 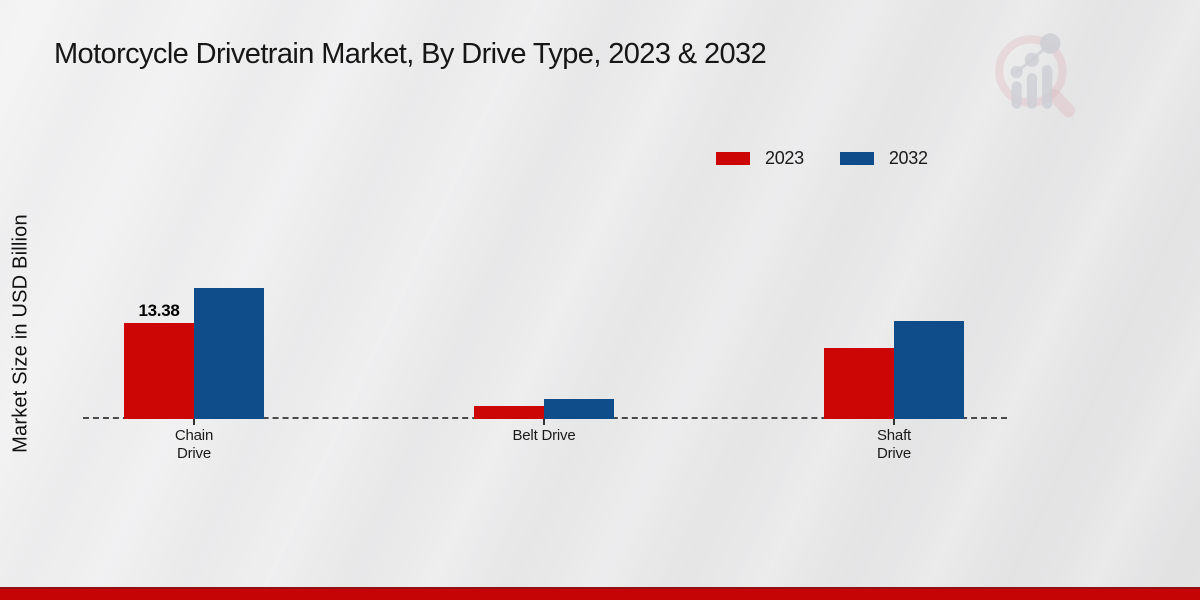 I want to click on x-axis-tick-chain-drive, so click(x=194, y=422).